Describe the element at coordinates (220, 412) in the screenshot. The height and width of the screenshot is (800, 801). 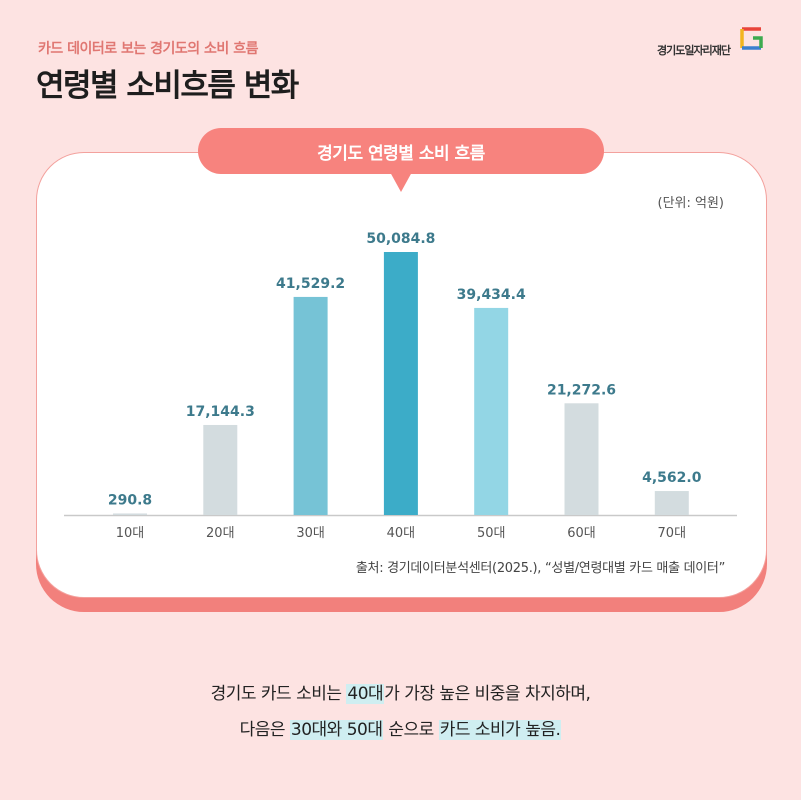
I see `data-label-20대: 17,144.3` at that location.